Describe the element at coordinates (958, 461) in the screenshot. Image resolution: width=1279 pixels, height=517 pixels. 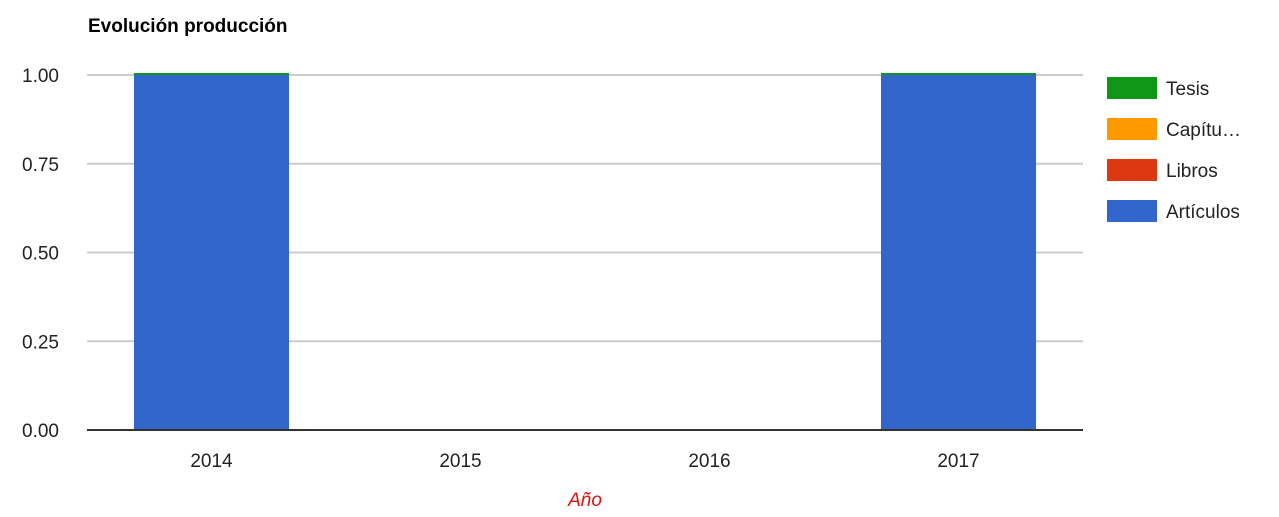
I see `x-tick-label: 2017` at that location.